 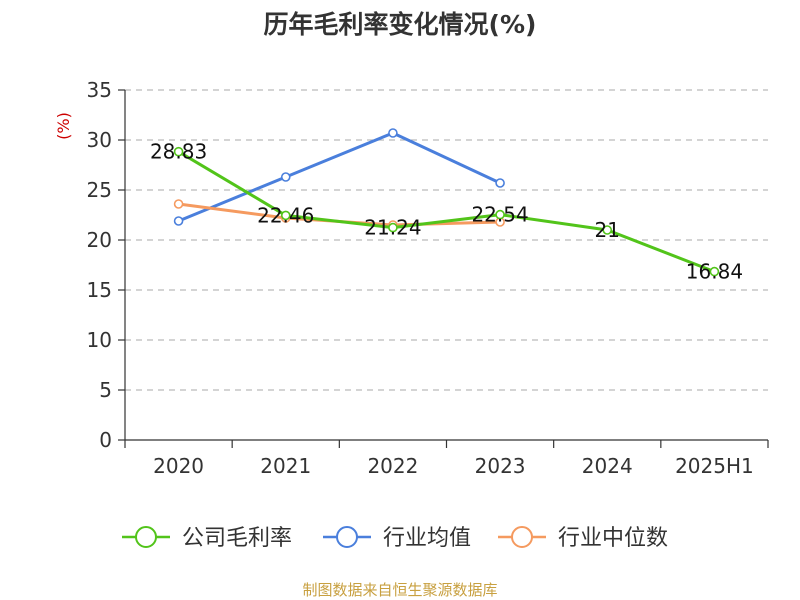 What do you see at coordinates (613, 538) in the screenshot?
I see `legend-label-2: 行业中位数` at bounding box center [613, 538].